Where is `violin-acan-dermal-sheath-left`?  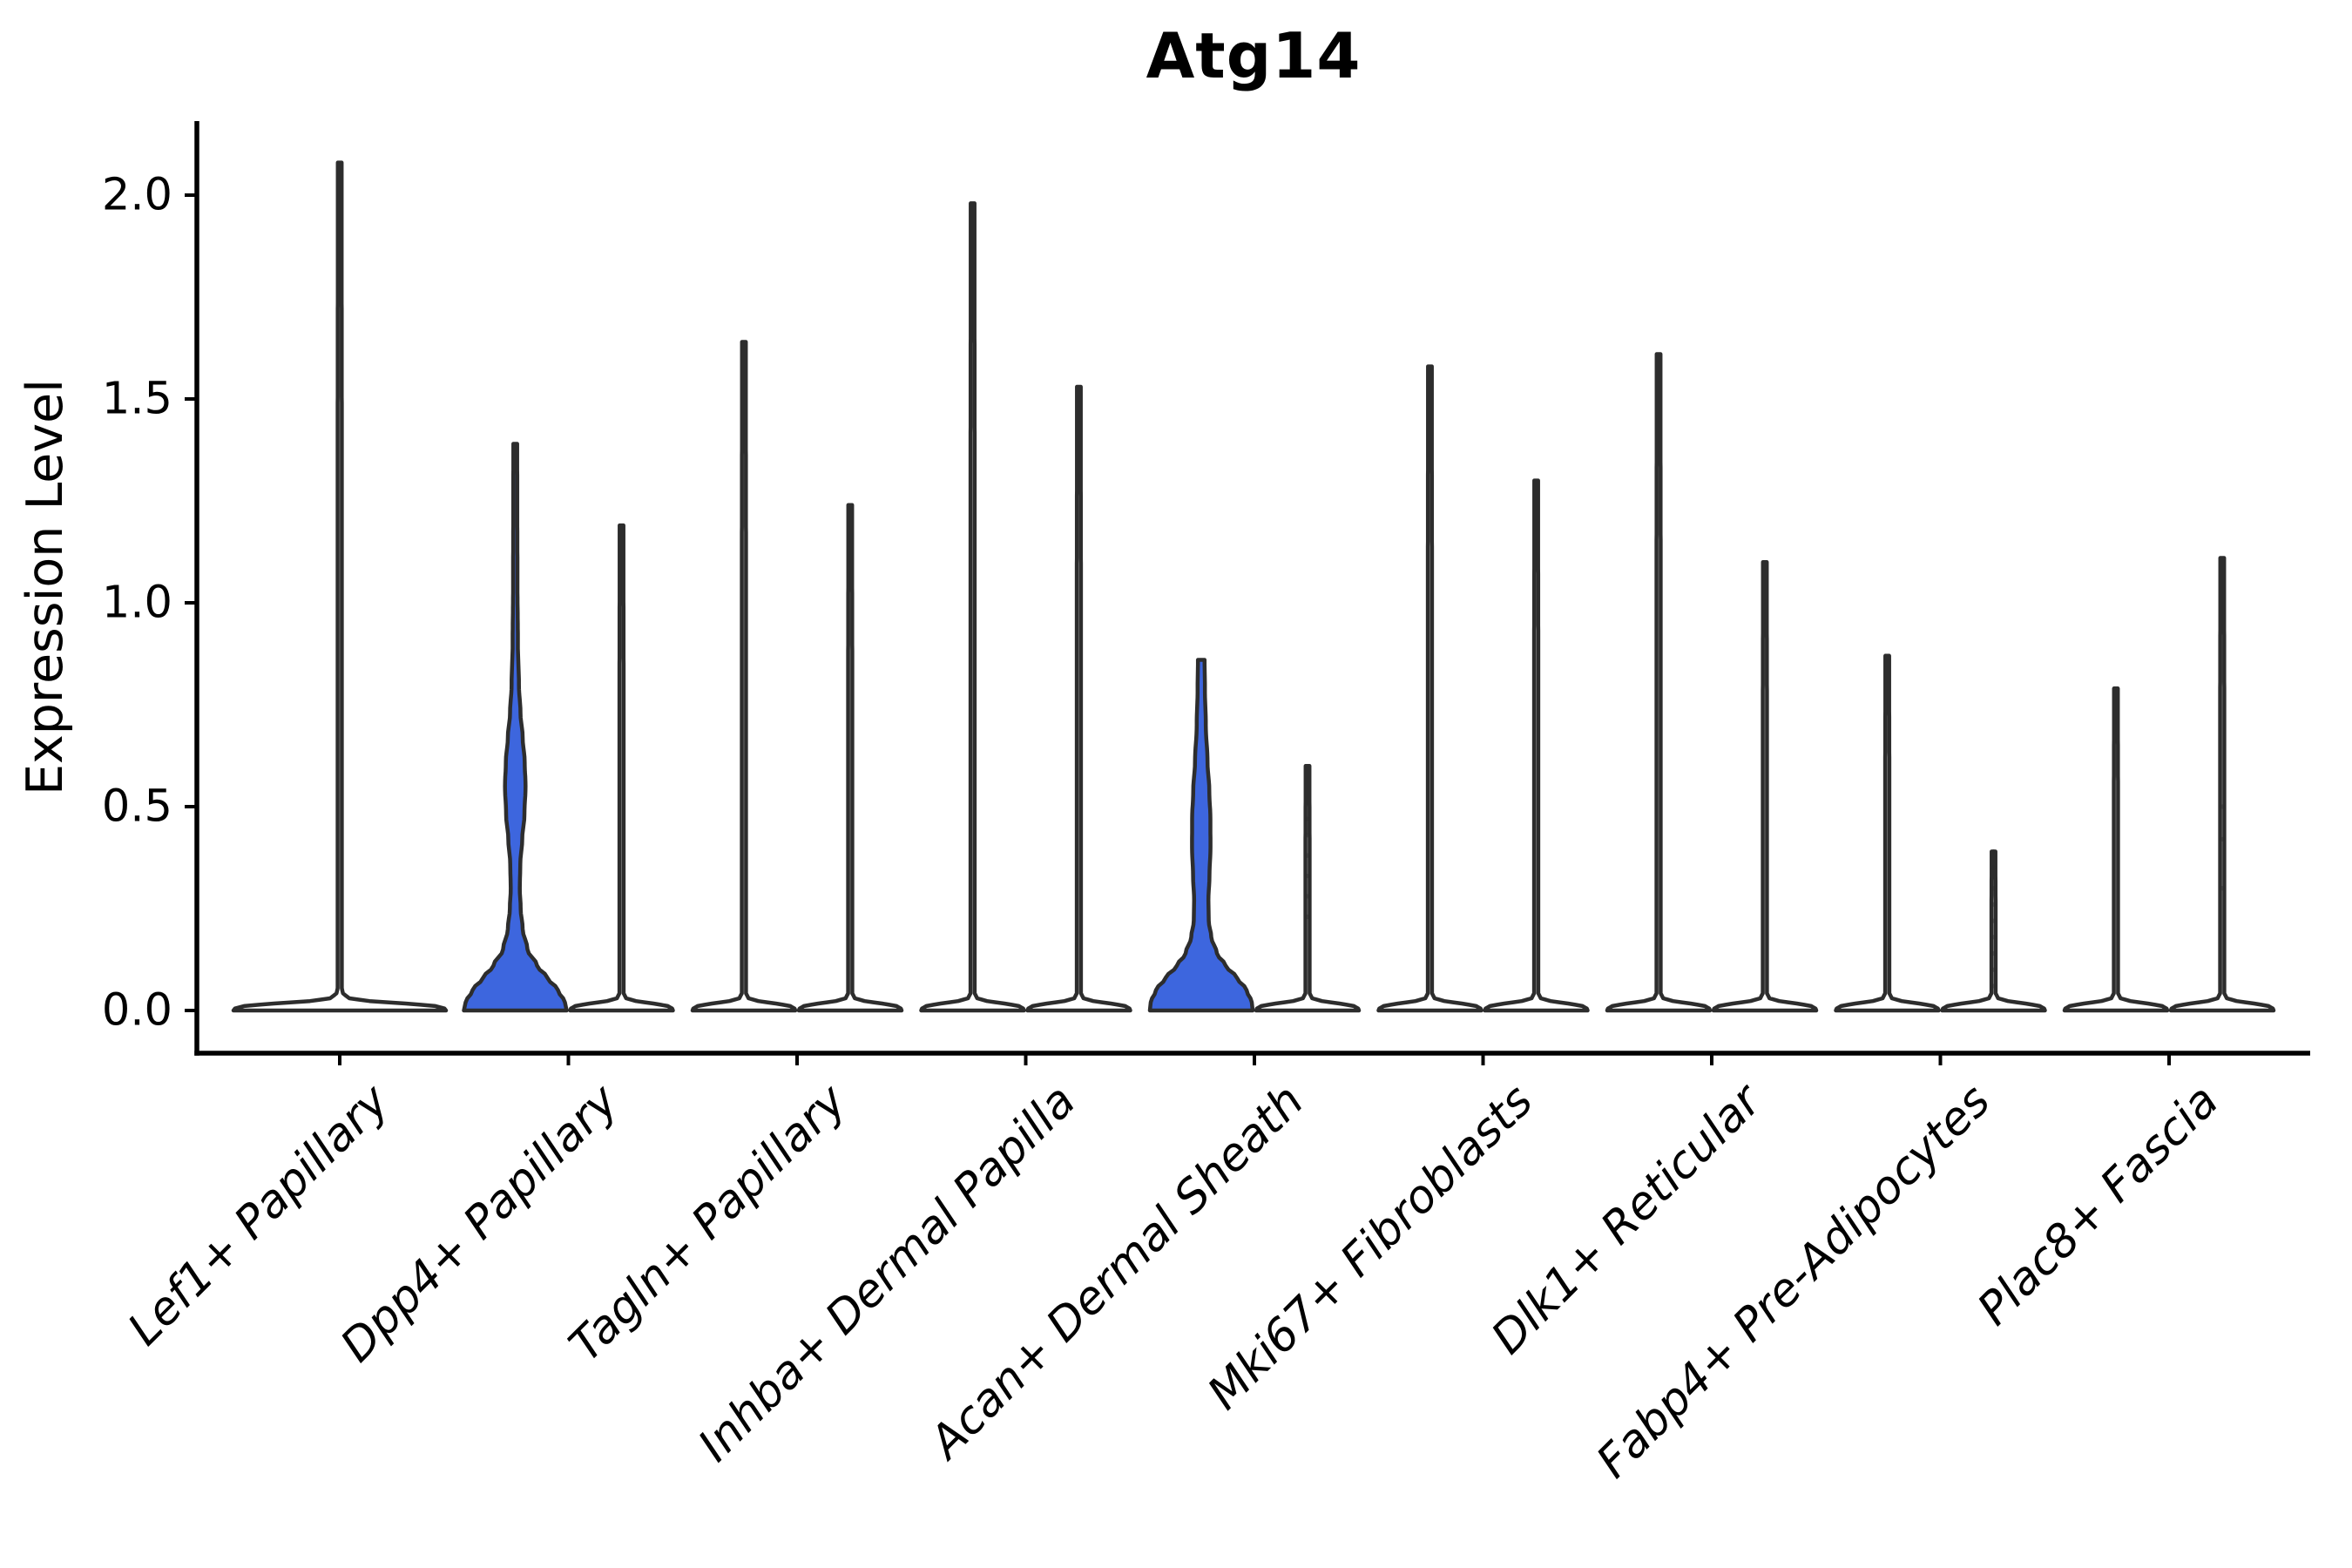 violin-acan-dermal-sheath-left is located at coordinates (1201, 835).